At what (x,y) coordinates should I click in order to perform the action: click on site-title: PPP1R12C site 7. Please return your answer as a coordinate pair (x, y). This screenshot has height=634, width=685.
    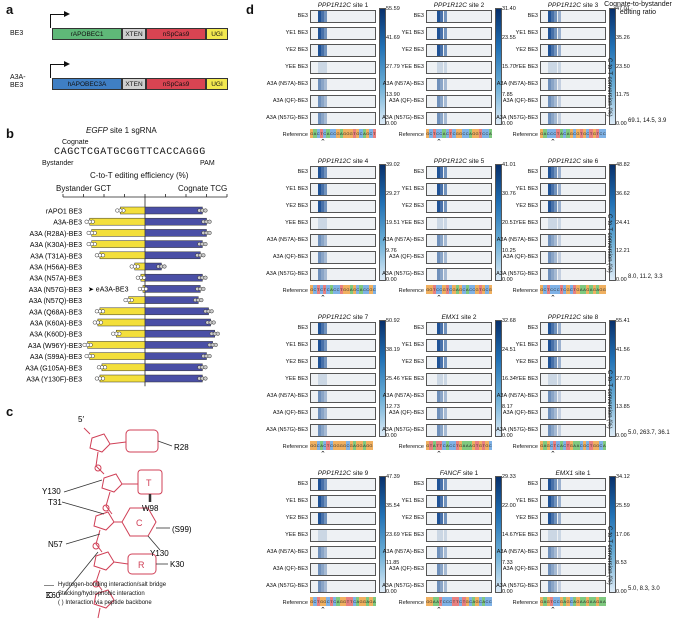
    Looking at the image, I should click on (343, 317).